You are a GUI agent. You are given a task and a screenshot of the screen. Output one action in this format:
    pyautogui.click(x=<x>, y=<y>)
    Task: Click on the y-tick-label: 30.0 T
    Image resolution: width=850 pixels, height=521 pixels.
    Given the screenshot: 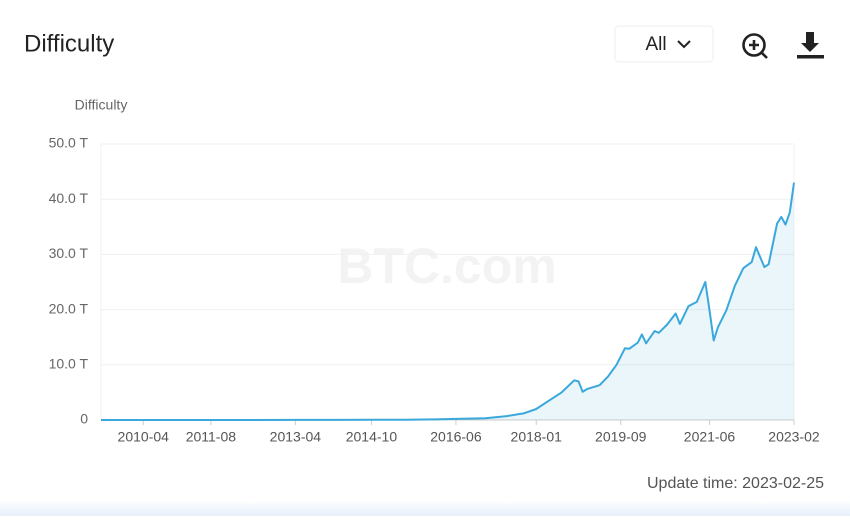 What is the action you would take?
    pyautogui.click(x=69, y=253)
    